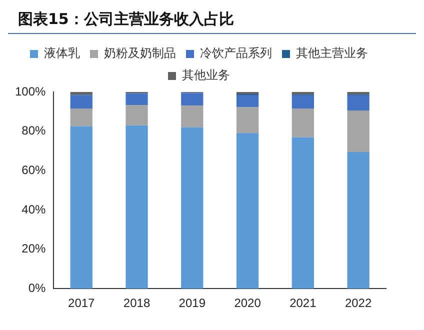 The height and width of the screenshot is (330, 424). I want to click on legend-label: 冷饮产品系列, so click(236, 53).